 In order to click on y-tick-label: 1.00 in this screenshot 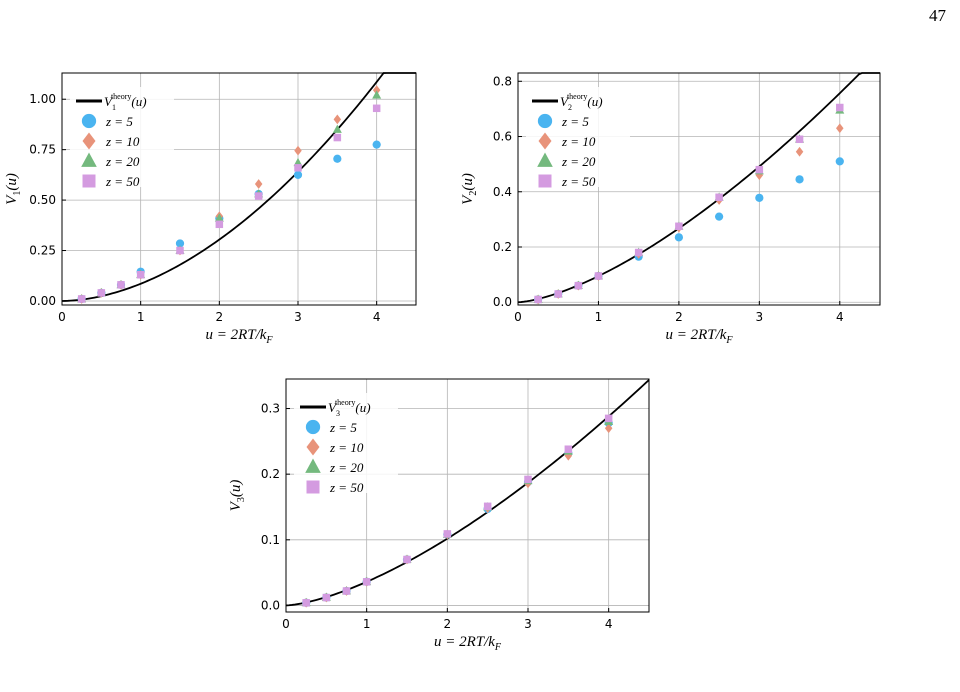, I will do `click(42, 99)`.